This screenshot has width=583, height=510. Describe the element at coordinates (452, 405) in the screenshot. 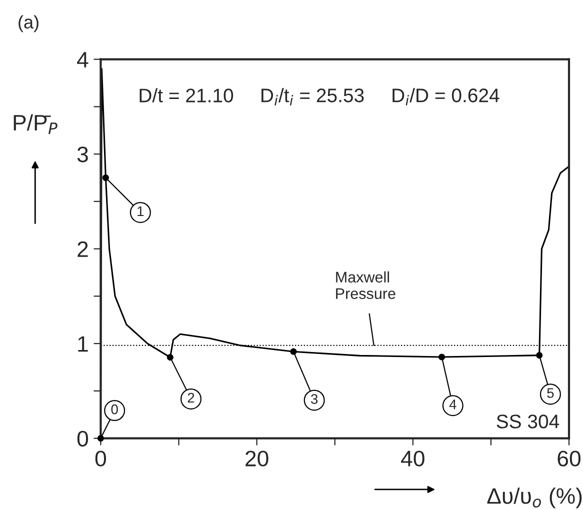

I see `annotation: 4` at that location.